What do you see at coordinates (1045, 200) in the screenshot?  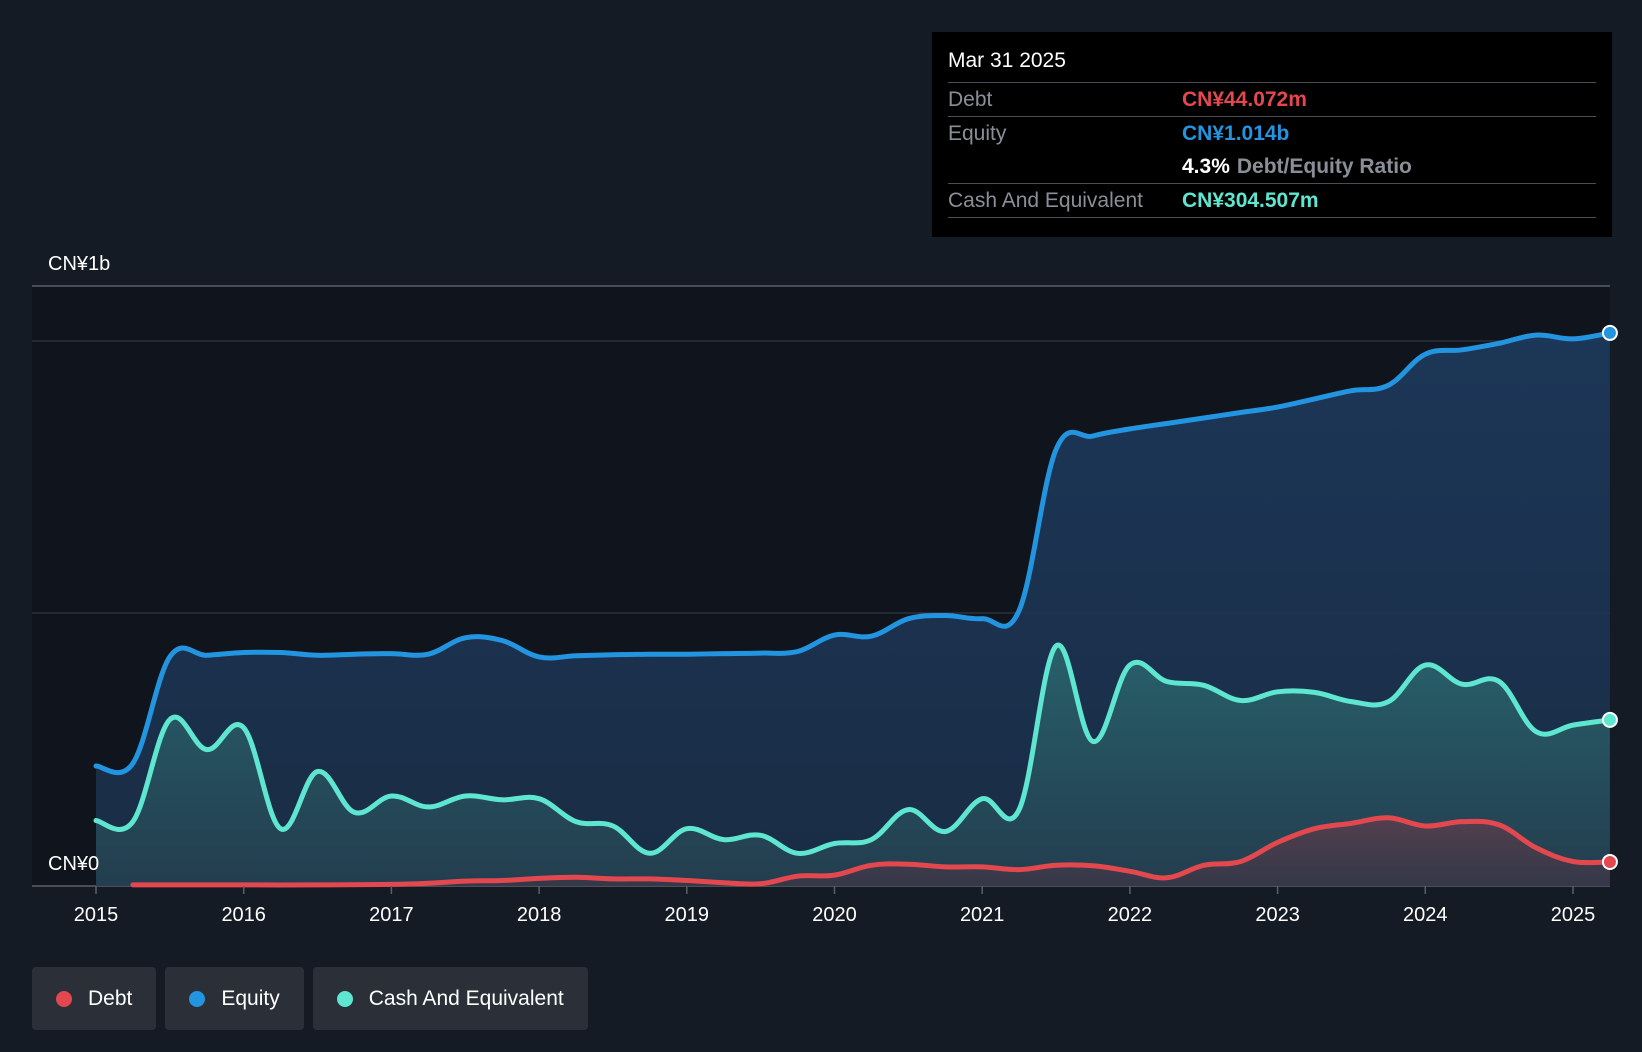 I see `tooltip-cash-label: Cash And Equivalent` at bounding box center [1045, 200].